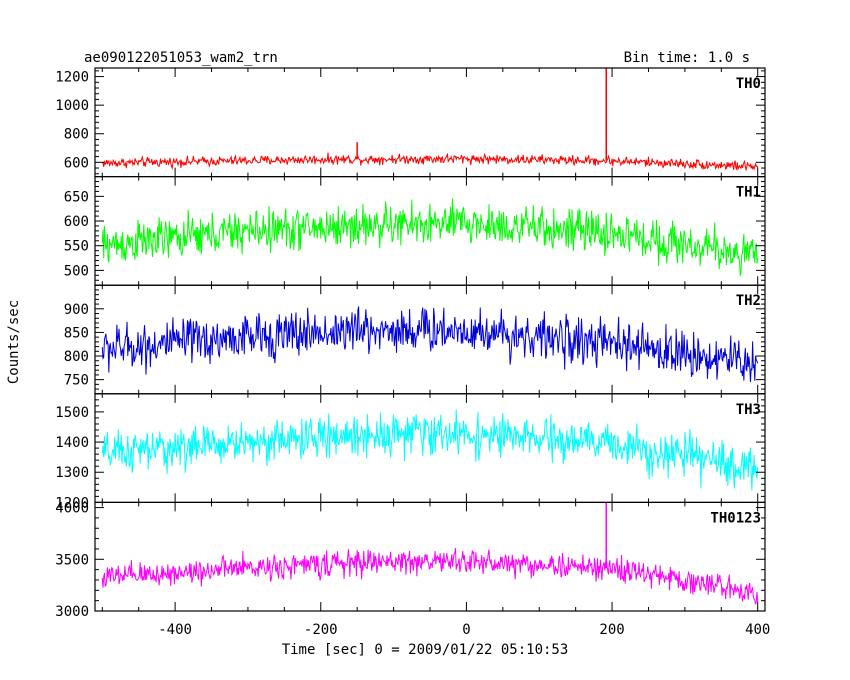  What do you see at coordinates (430, 237) in the screenshot?
I see `series-th1` at bounding box center [430, 237].